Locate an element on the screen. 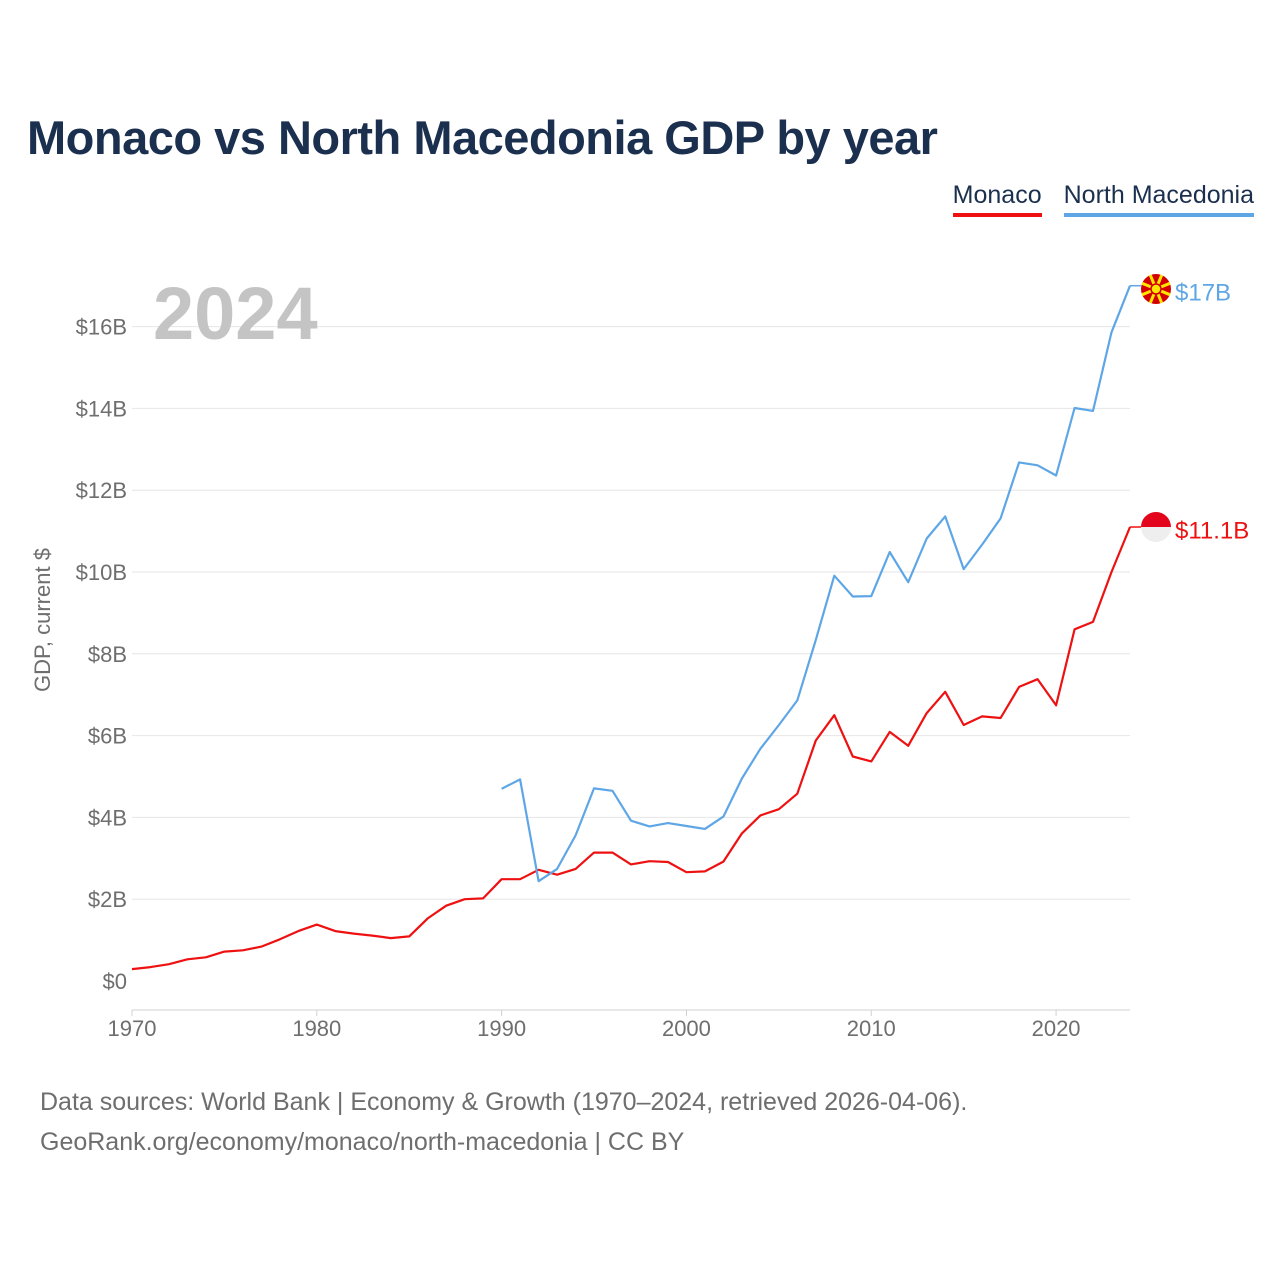 This screenshot has width=1280, height=1280. x-tick-label: 2010 is located at coordinates (871, 1028).